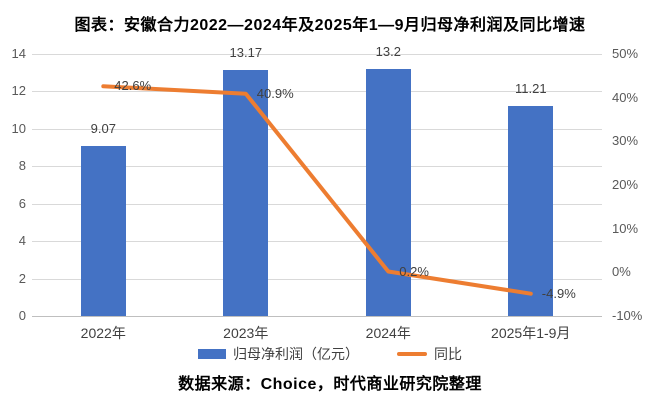  Describe the element at coordinates (531, 211) in the screenshot. I see `bar-2025年1-9月` at that location.